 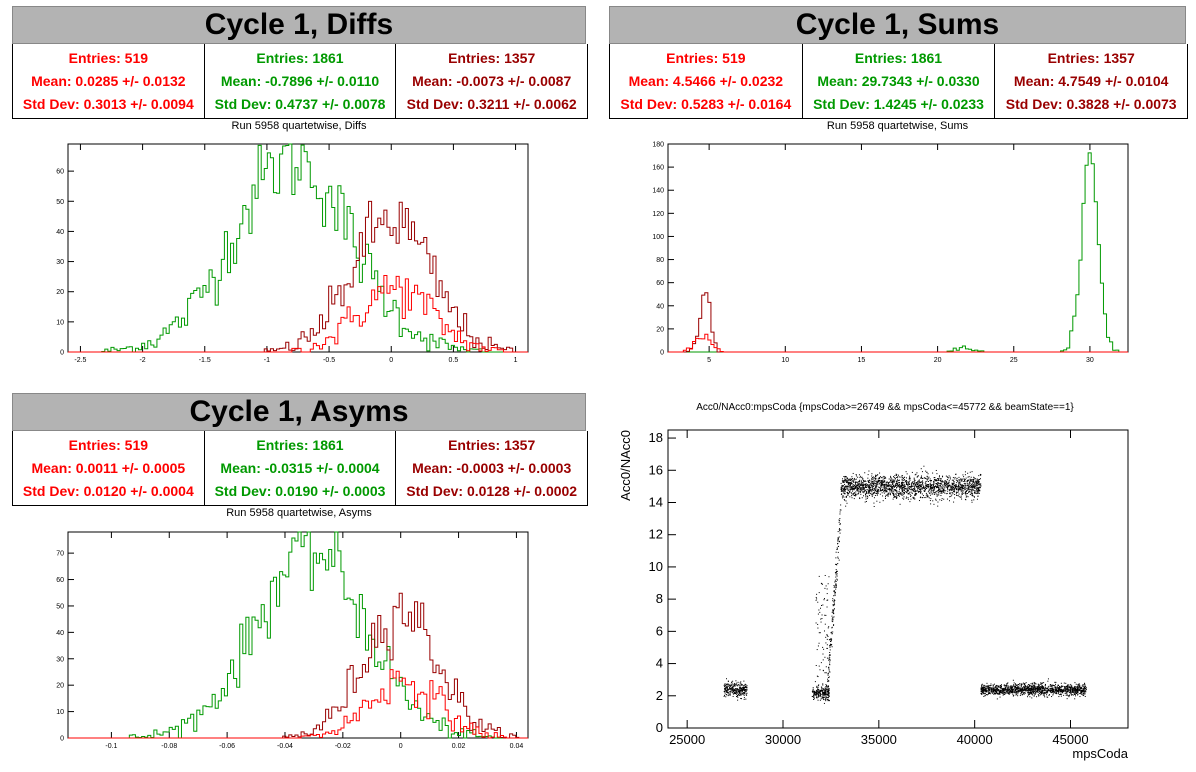 I want to click on title-diffs: Cycle 1, Diffs, so click(x=299, y=25).